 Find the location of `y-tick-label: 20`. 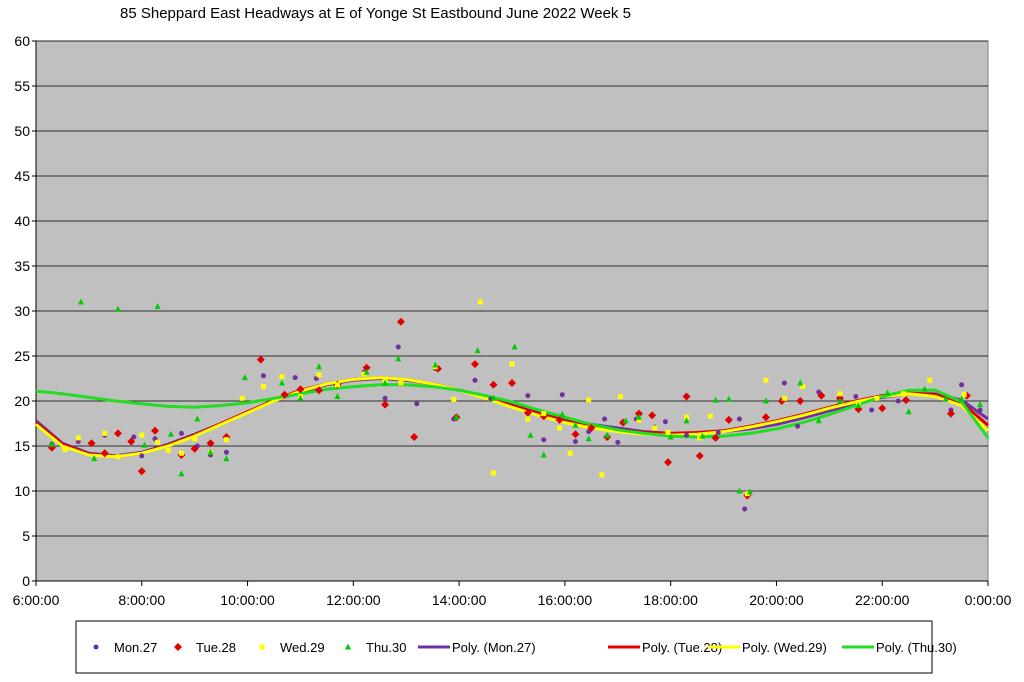

y-tick-label: 20 is located at coordinates (22, 401).